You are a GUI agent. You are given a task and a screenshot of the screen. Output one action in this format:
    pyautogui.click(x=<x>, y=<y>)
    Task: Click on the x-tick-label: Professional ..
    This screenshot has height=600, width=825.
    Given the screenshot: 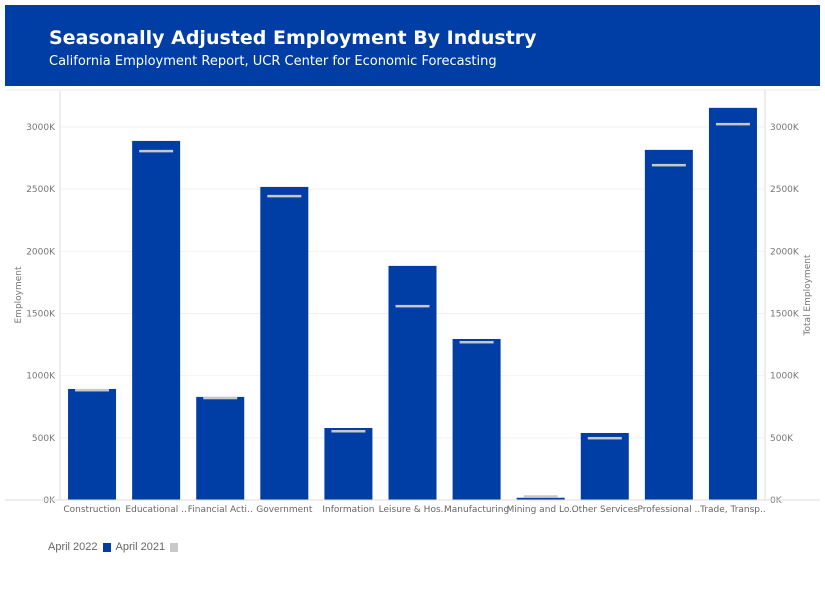 What is the action you would take?
    pyautogui.click(x=669, y=510)
    